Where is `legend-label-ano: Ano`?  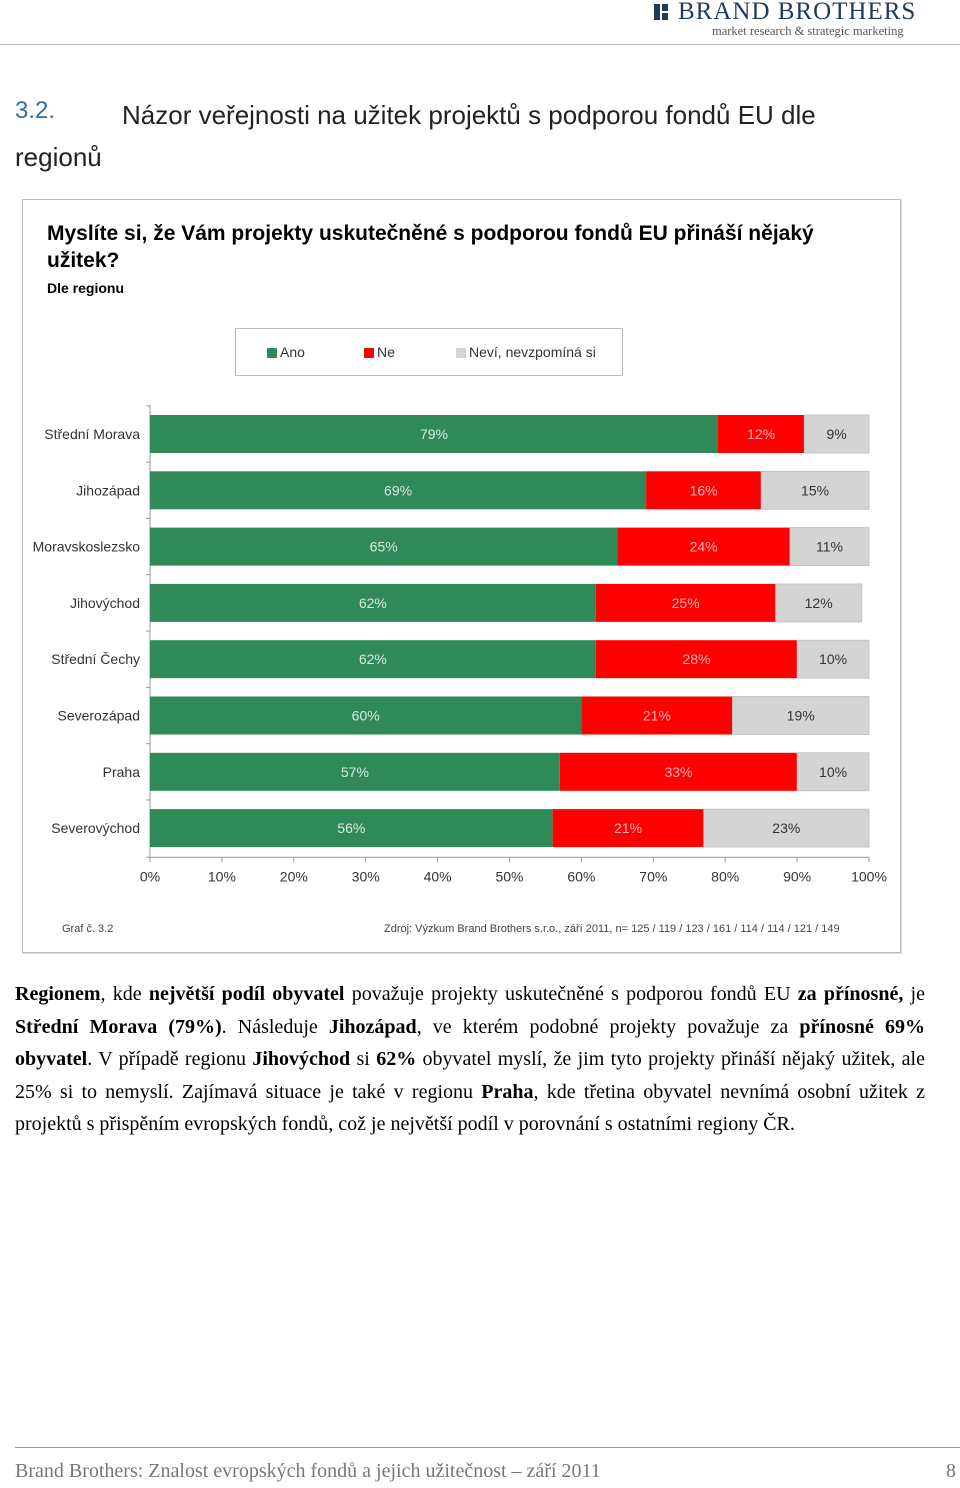
legend-label-ano: Ano is located at coordinates (292, 352).